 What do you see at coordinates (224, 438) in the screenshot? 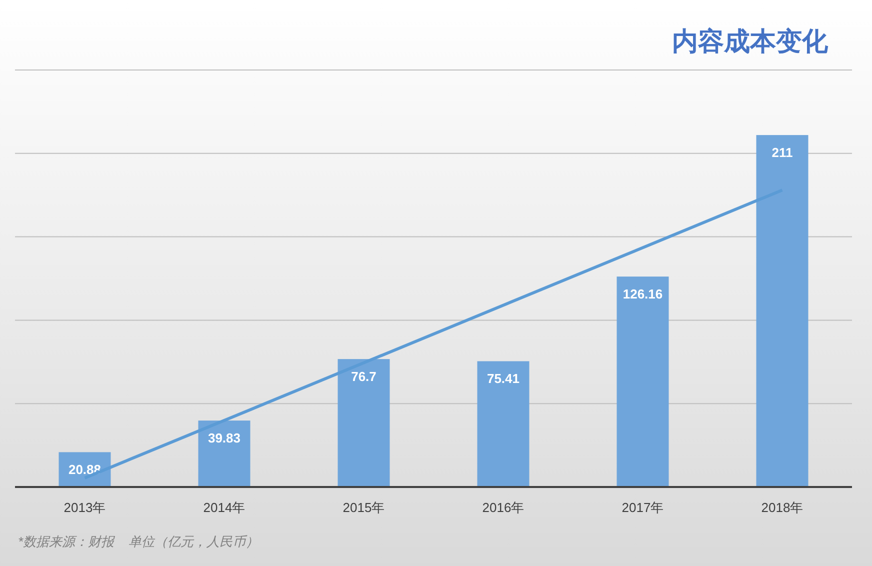
I see `data-label: 39.83` at bounding box center [224, 438].